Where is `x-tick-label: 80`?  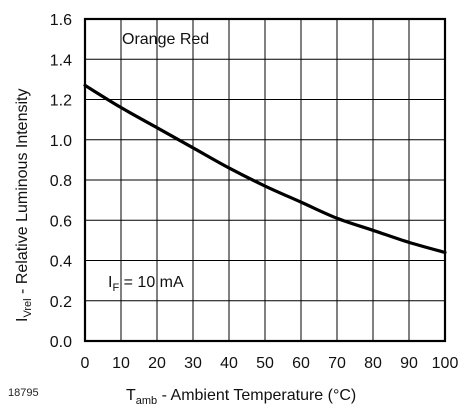
x-tick-label: 80 is located at coordinates (373, 363).